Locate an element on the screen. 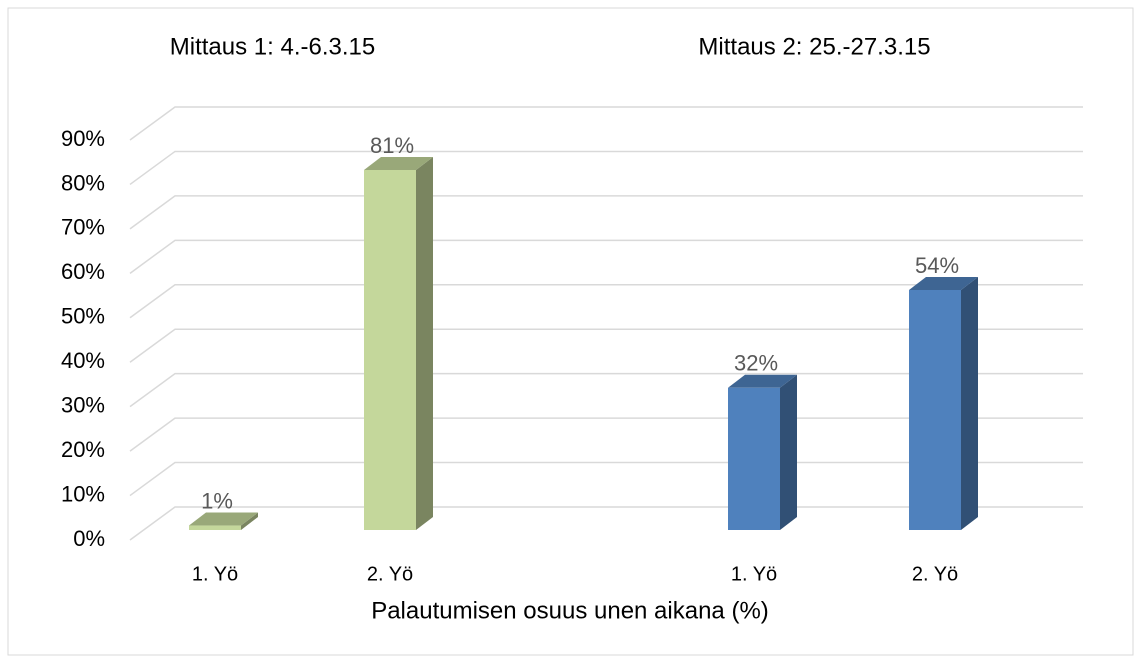  y-tick-label: 80% is located at coordinates (83, 182).